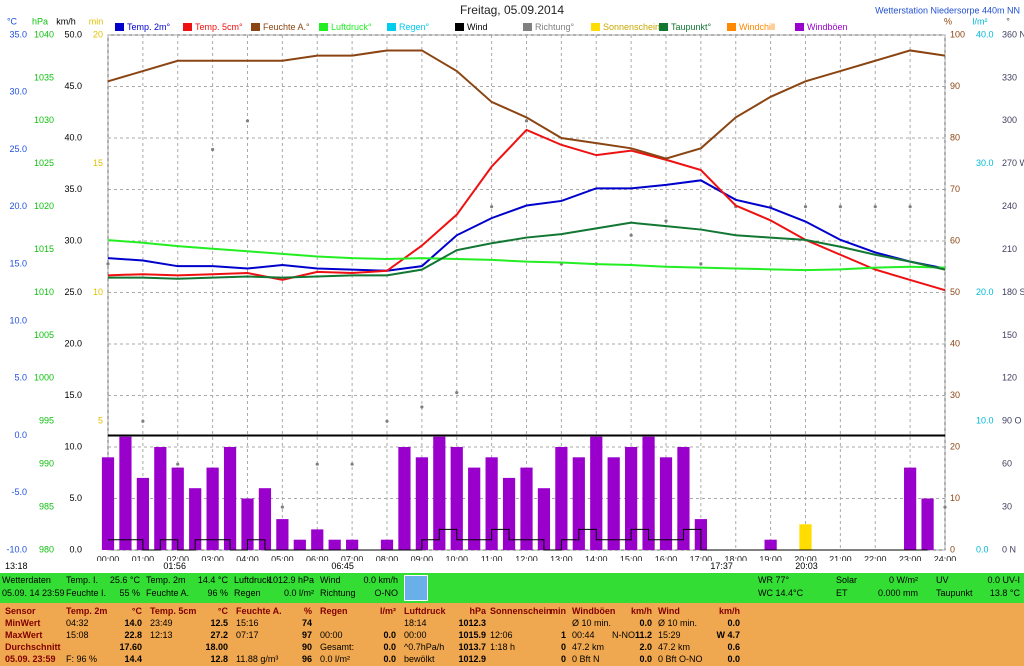 The image size is (1024, 666). I want to click on y-tick-label: 5.0, so click(75, 498).